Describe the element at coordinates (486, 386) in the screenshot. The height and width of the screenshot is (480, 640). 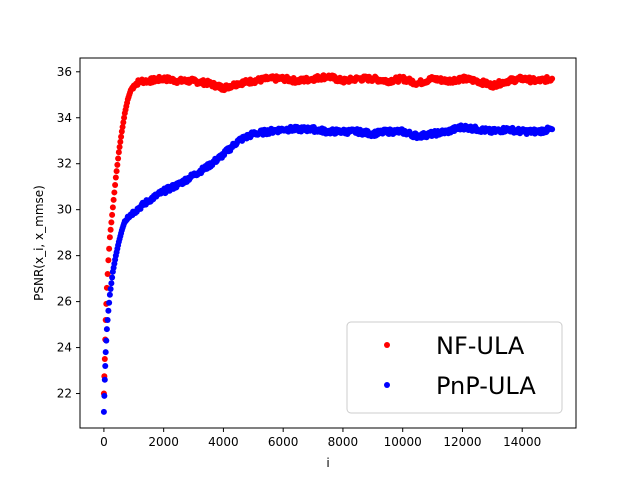
I see `legend-label-pnp-ula: PnP-ULA` at that location.